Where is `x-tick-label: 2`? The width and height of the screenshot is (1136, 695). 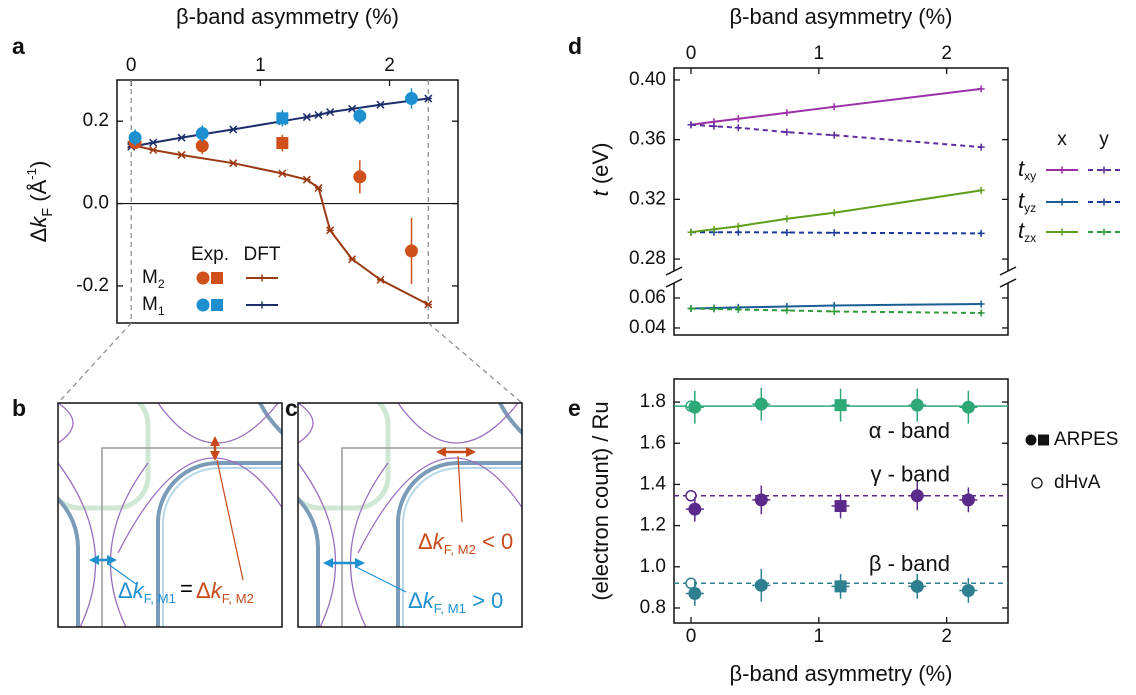
x-tick-label: 2 is located at coordinates (389, 65).